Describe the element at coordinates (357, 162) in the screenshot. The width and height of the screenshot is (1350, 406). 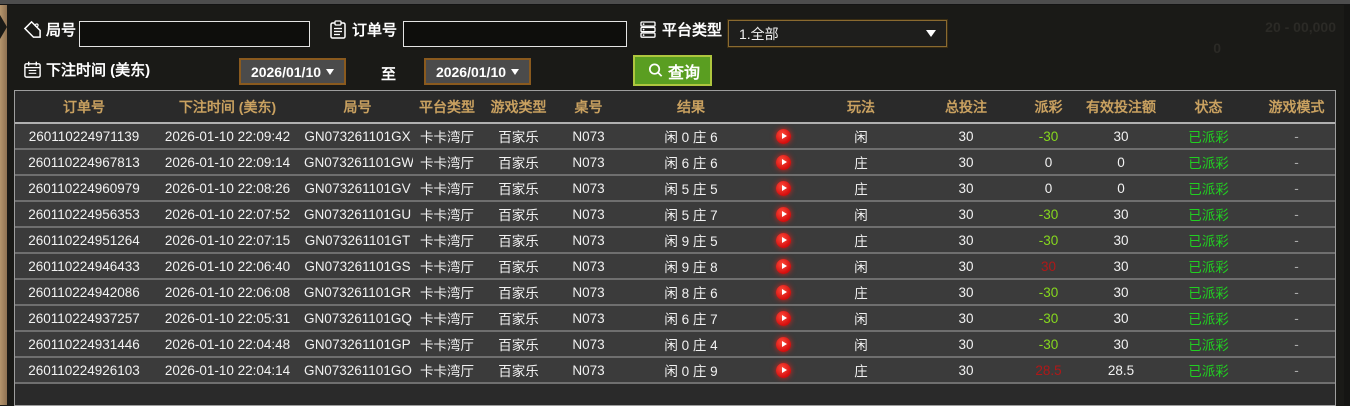
I see `round-id-cell: GN073261101GW` at that location.